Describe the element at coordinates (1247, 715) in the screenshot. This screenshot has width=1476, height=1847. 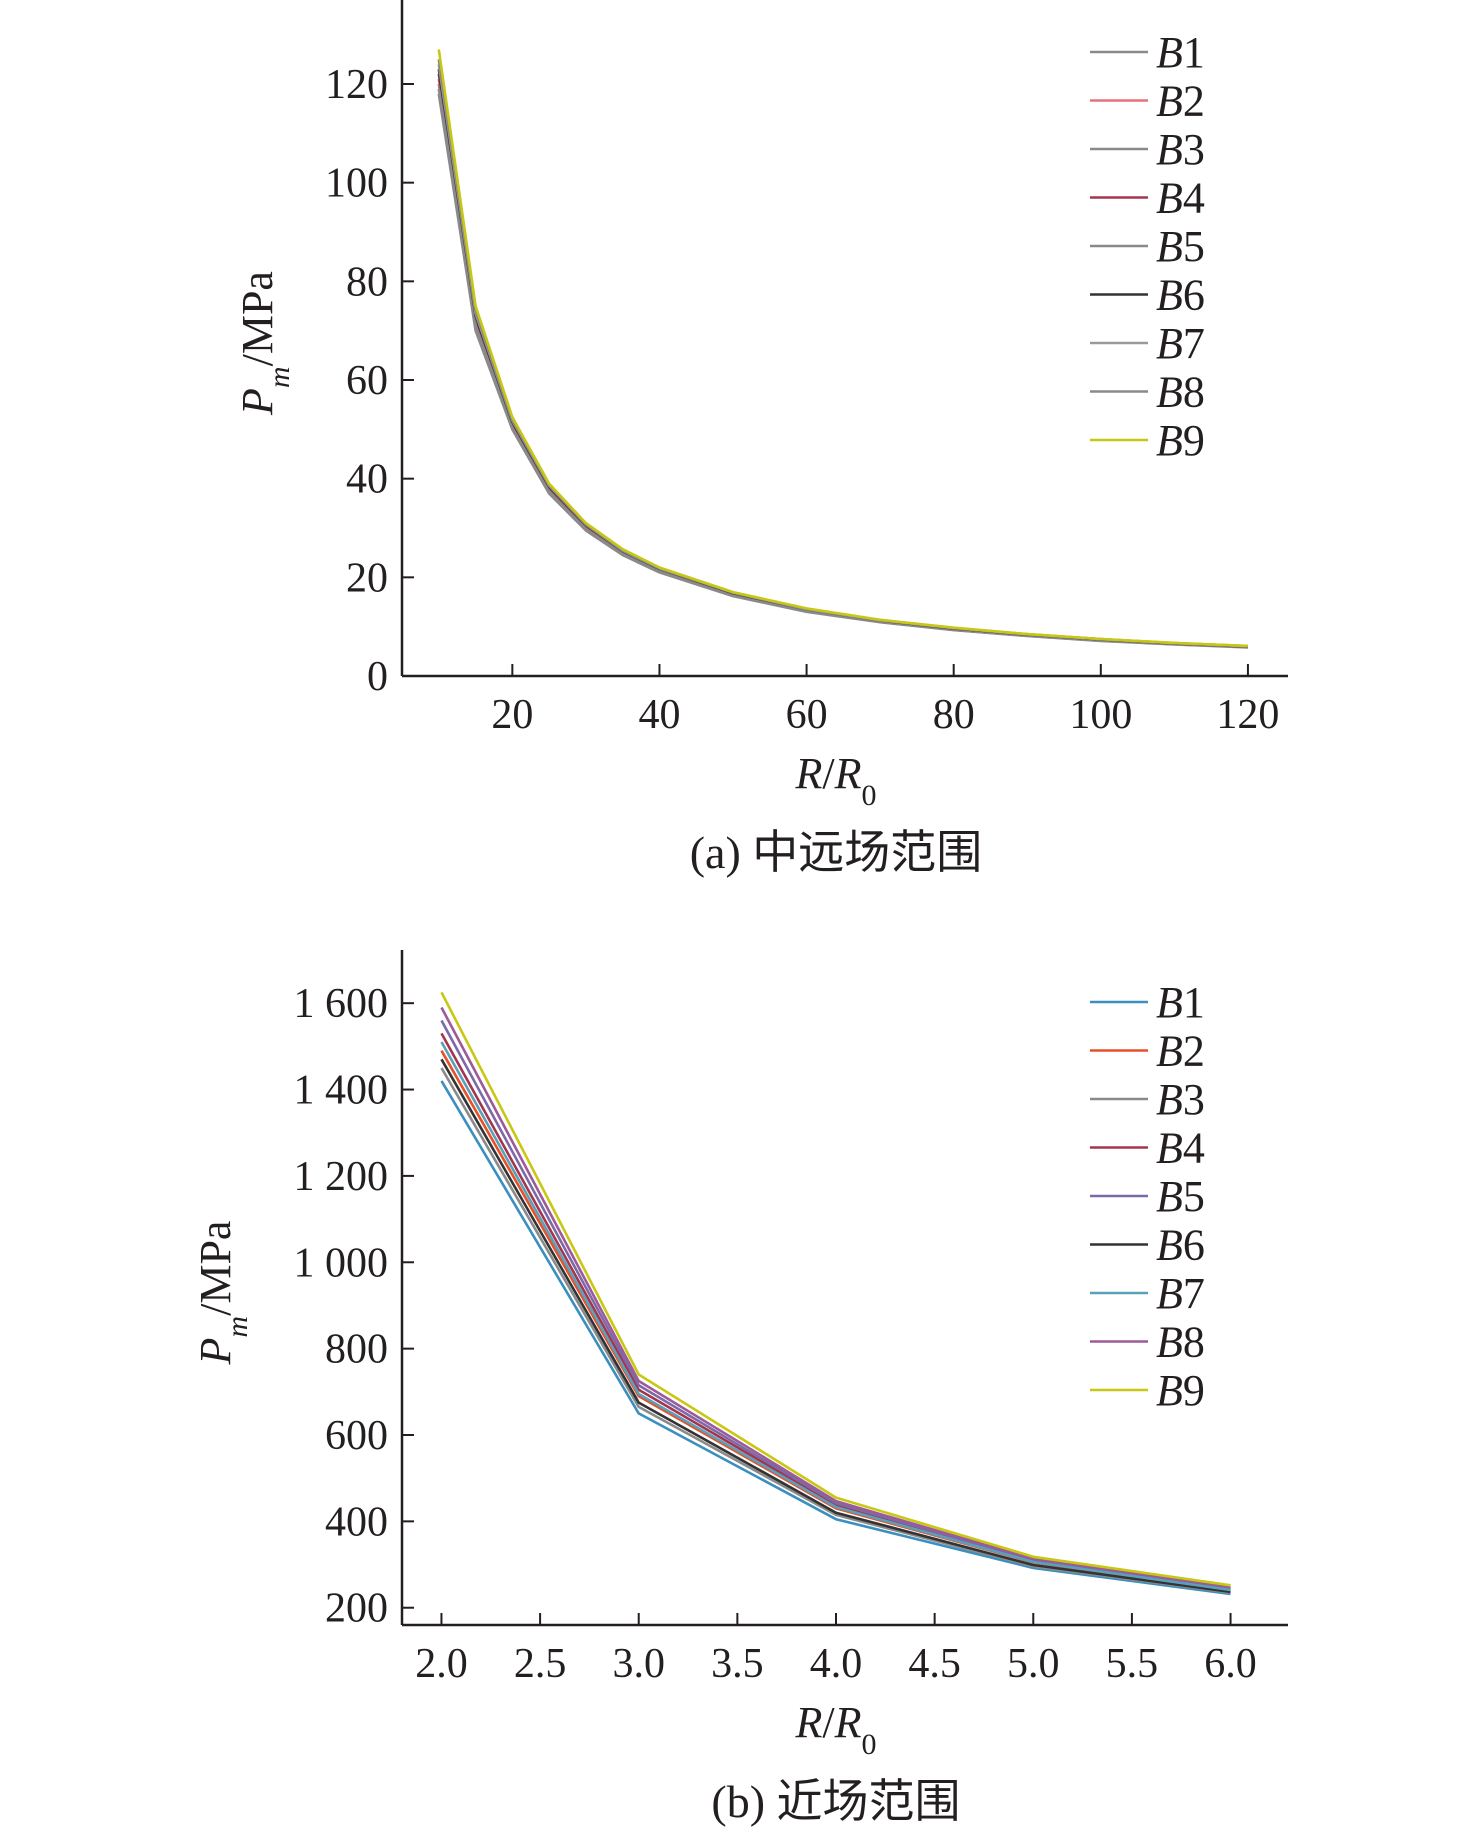
I see `x-tick-label: 120` at that location.